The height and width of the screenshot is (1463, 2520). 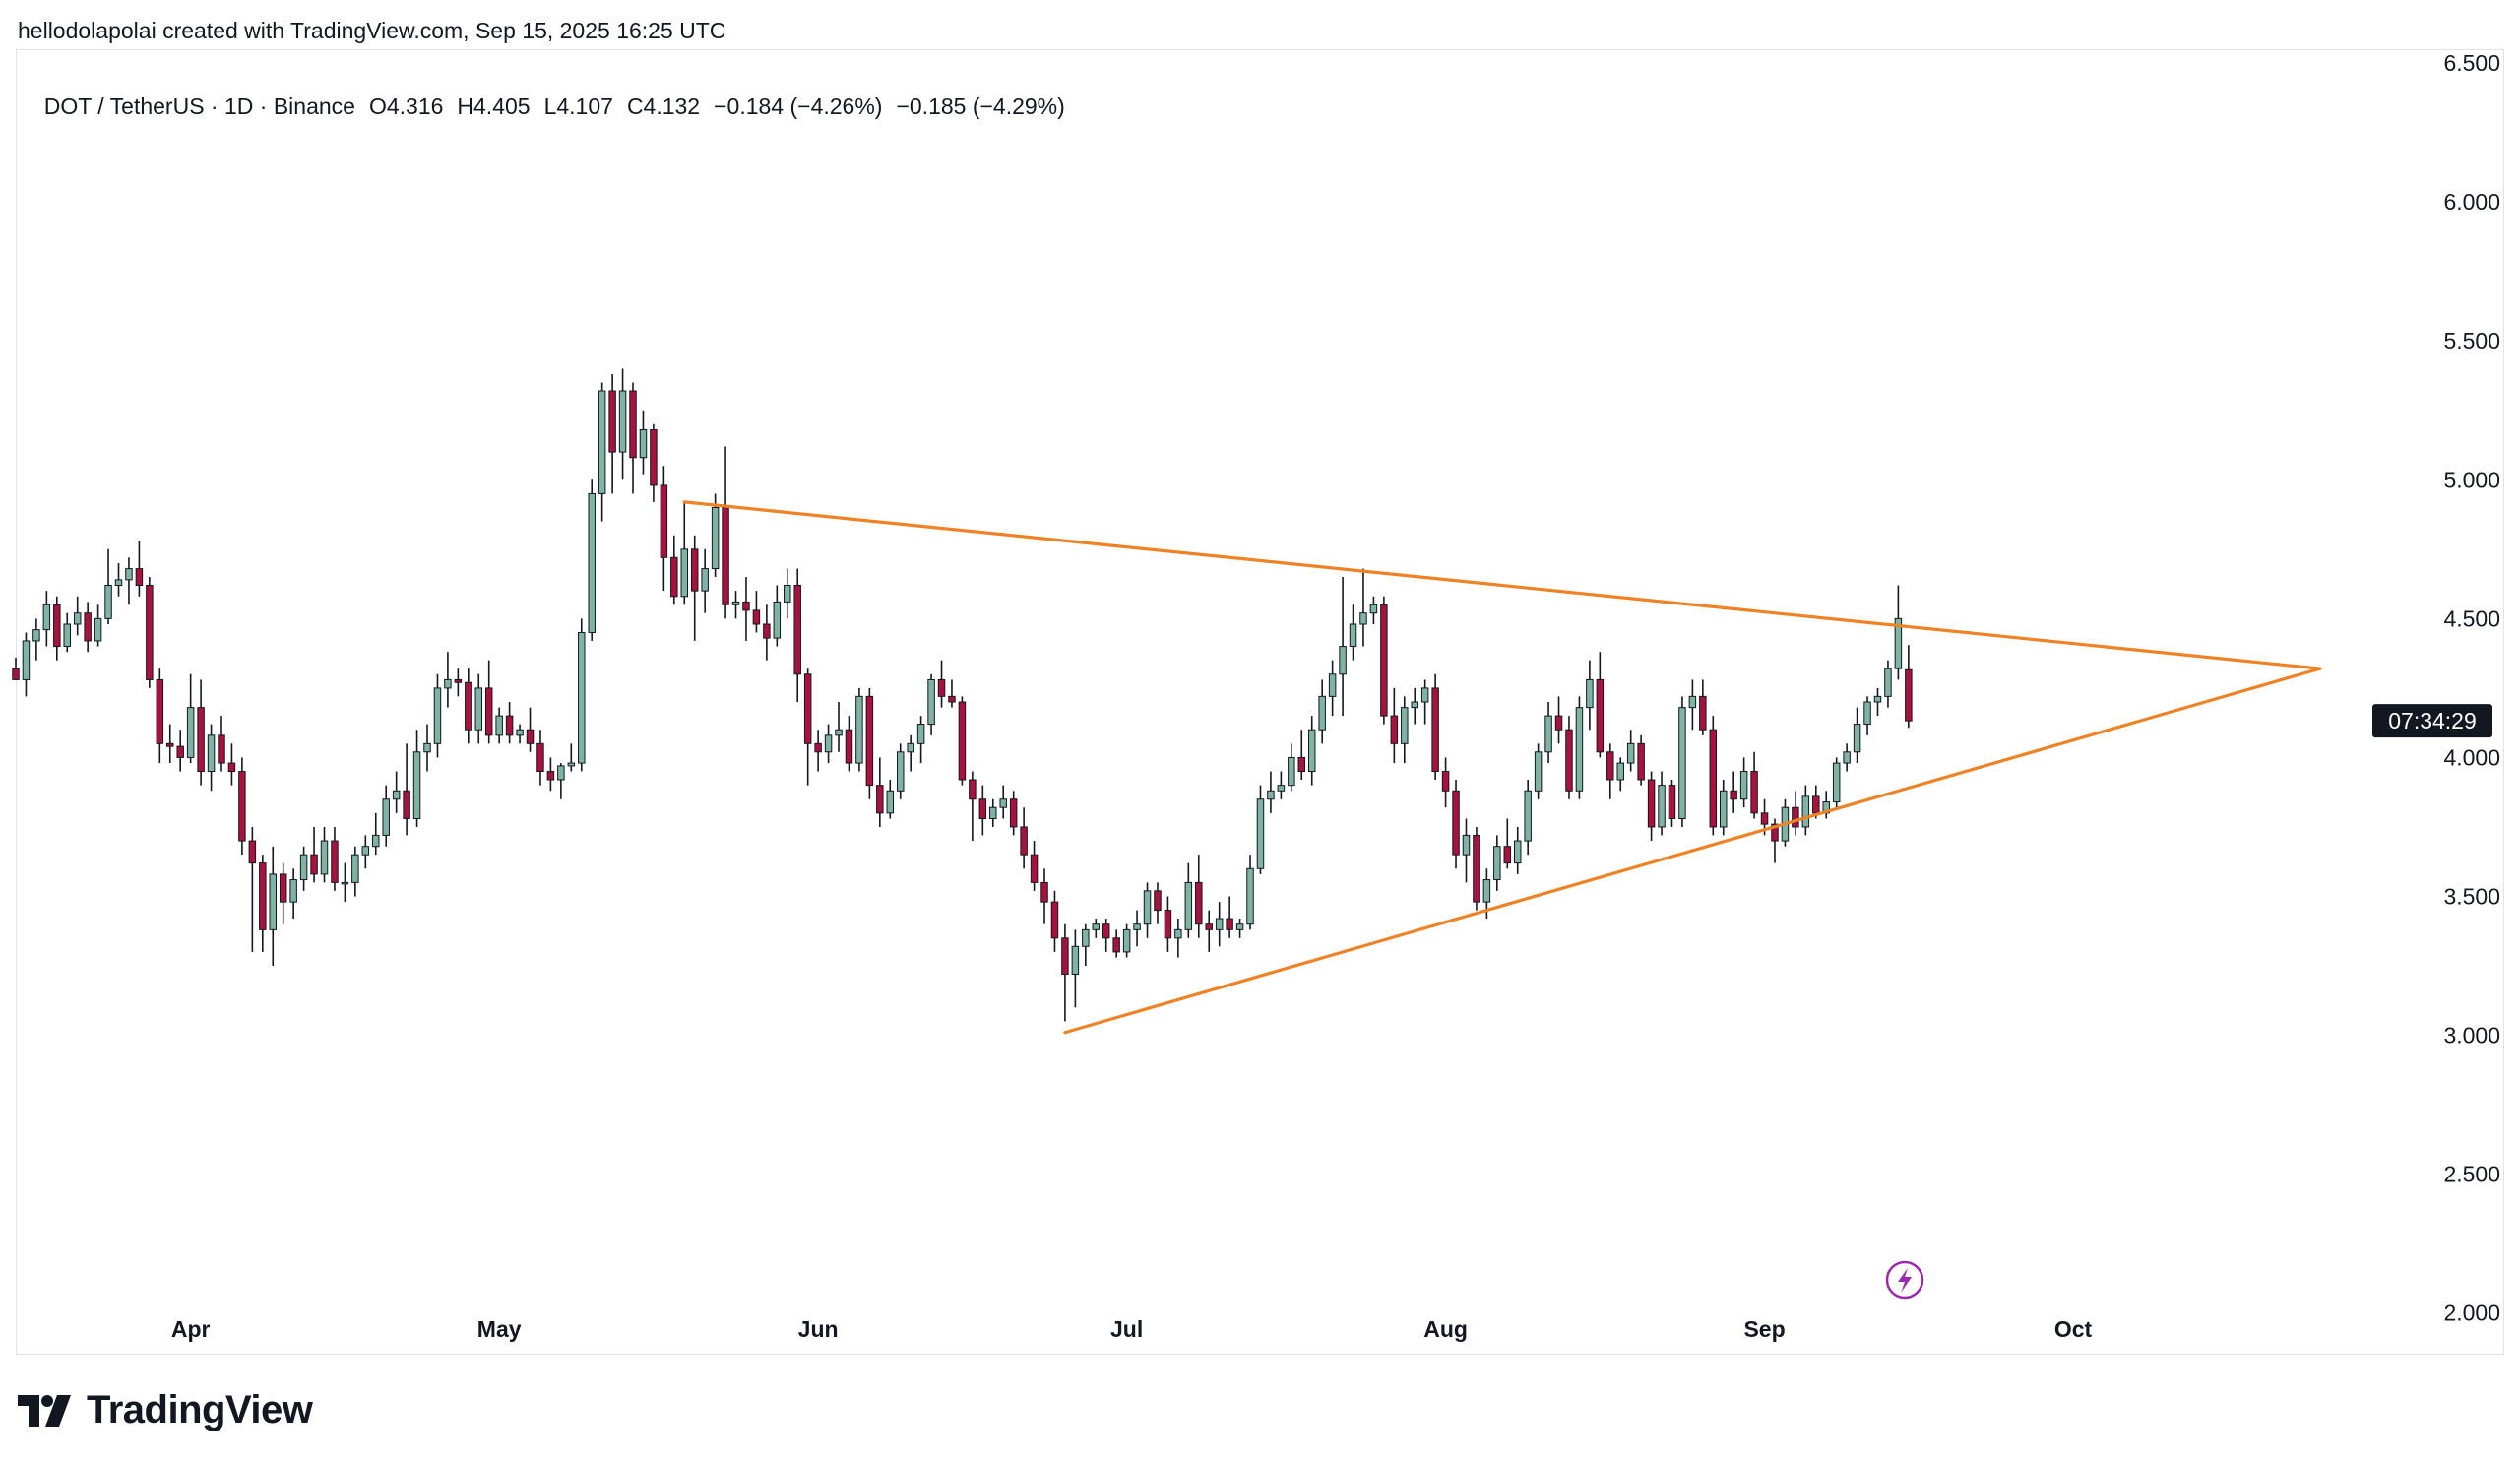 What do you see at coordinates (165, 1410) in the screenshot?
I see `tradingview-logo: TradingView` at bounding box center [165, 1410].